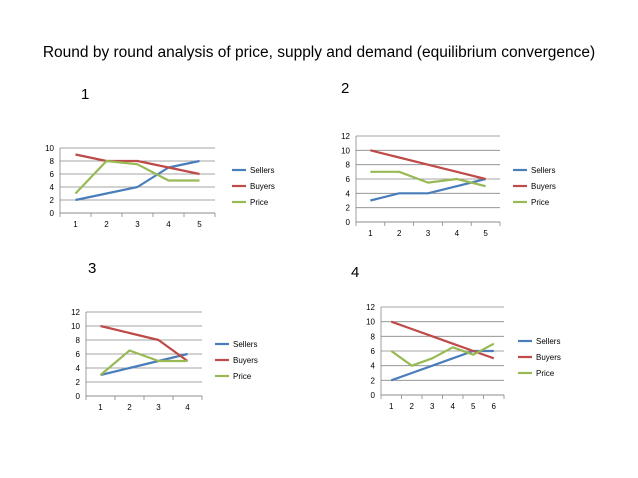  Describe the element at coordinates (345, 88) in the screenshot. I see `round-2-label: 2` at that location.